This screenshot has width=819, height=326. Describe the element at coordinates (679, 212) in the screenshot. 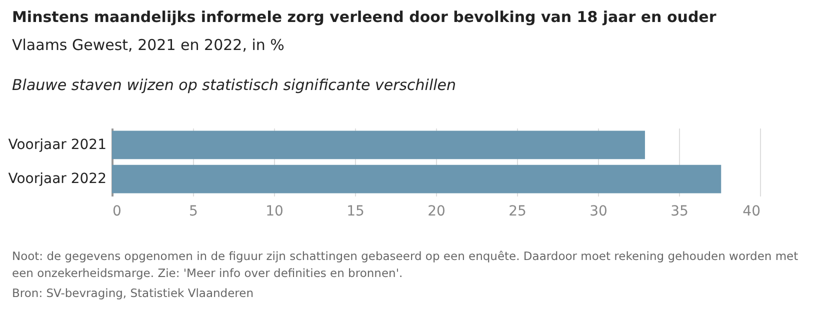

I see `x-tick-label: 35` at that location.